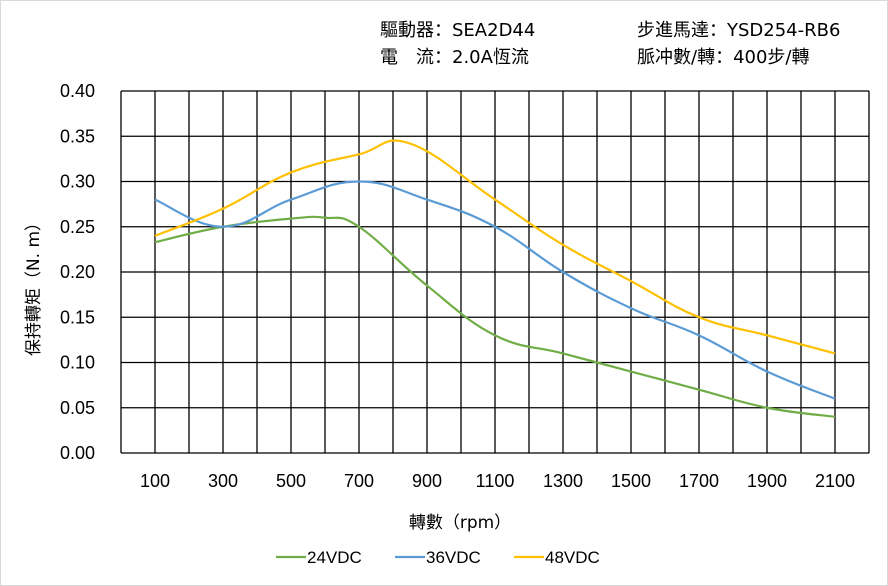  What do you see at coordinates (77, 272) in the screenshot?
I see `y-tick-label: 0.20` at bounding box center [77, 272].